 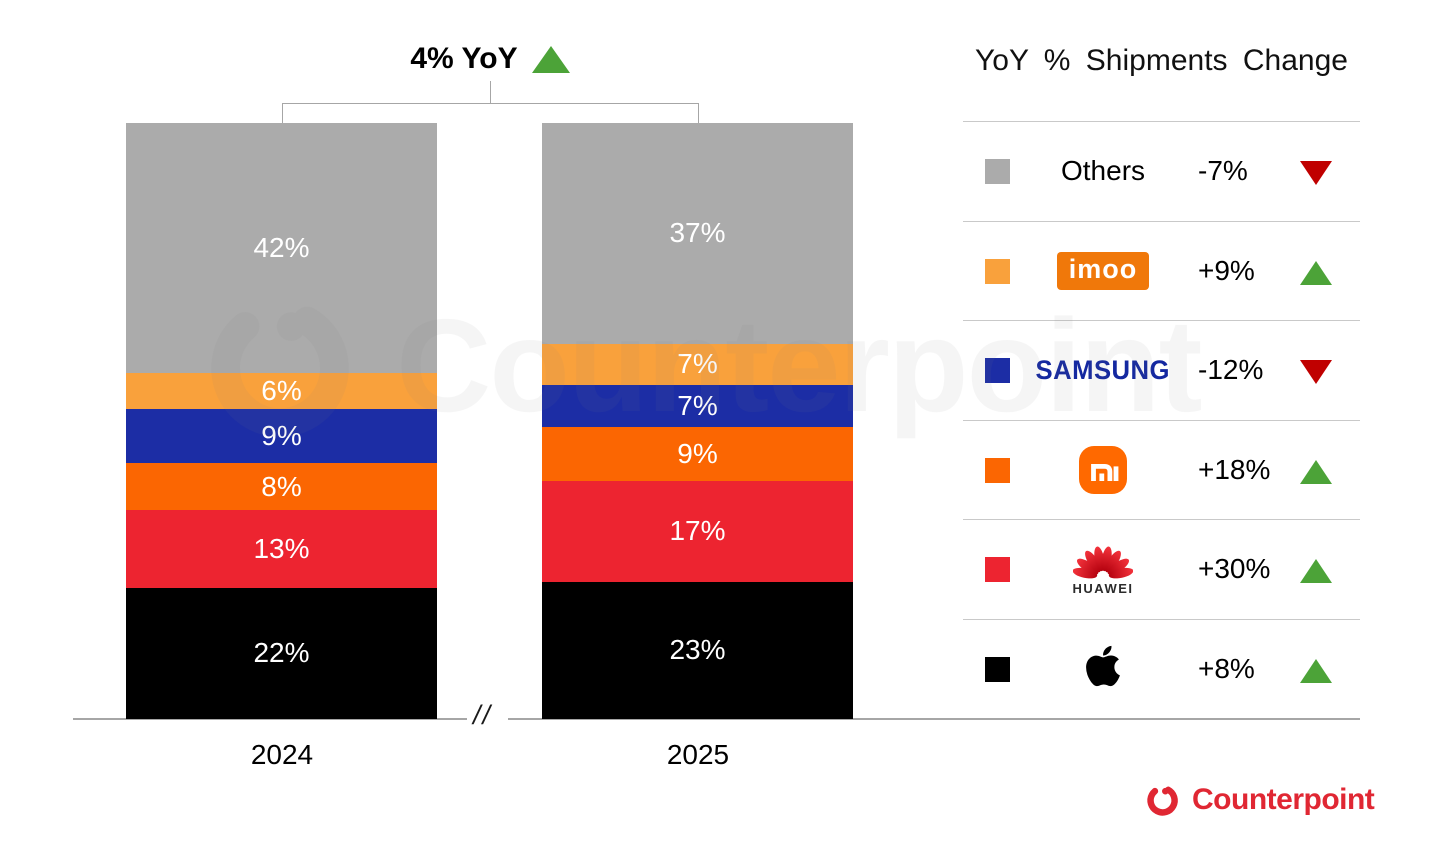 What do you see at coordinates (1231, 370) in the screenshot?
I see `legend-change-value: -12%` at bounding box center [1231, 370].